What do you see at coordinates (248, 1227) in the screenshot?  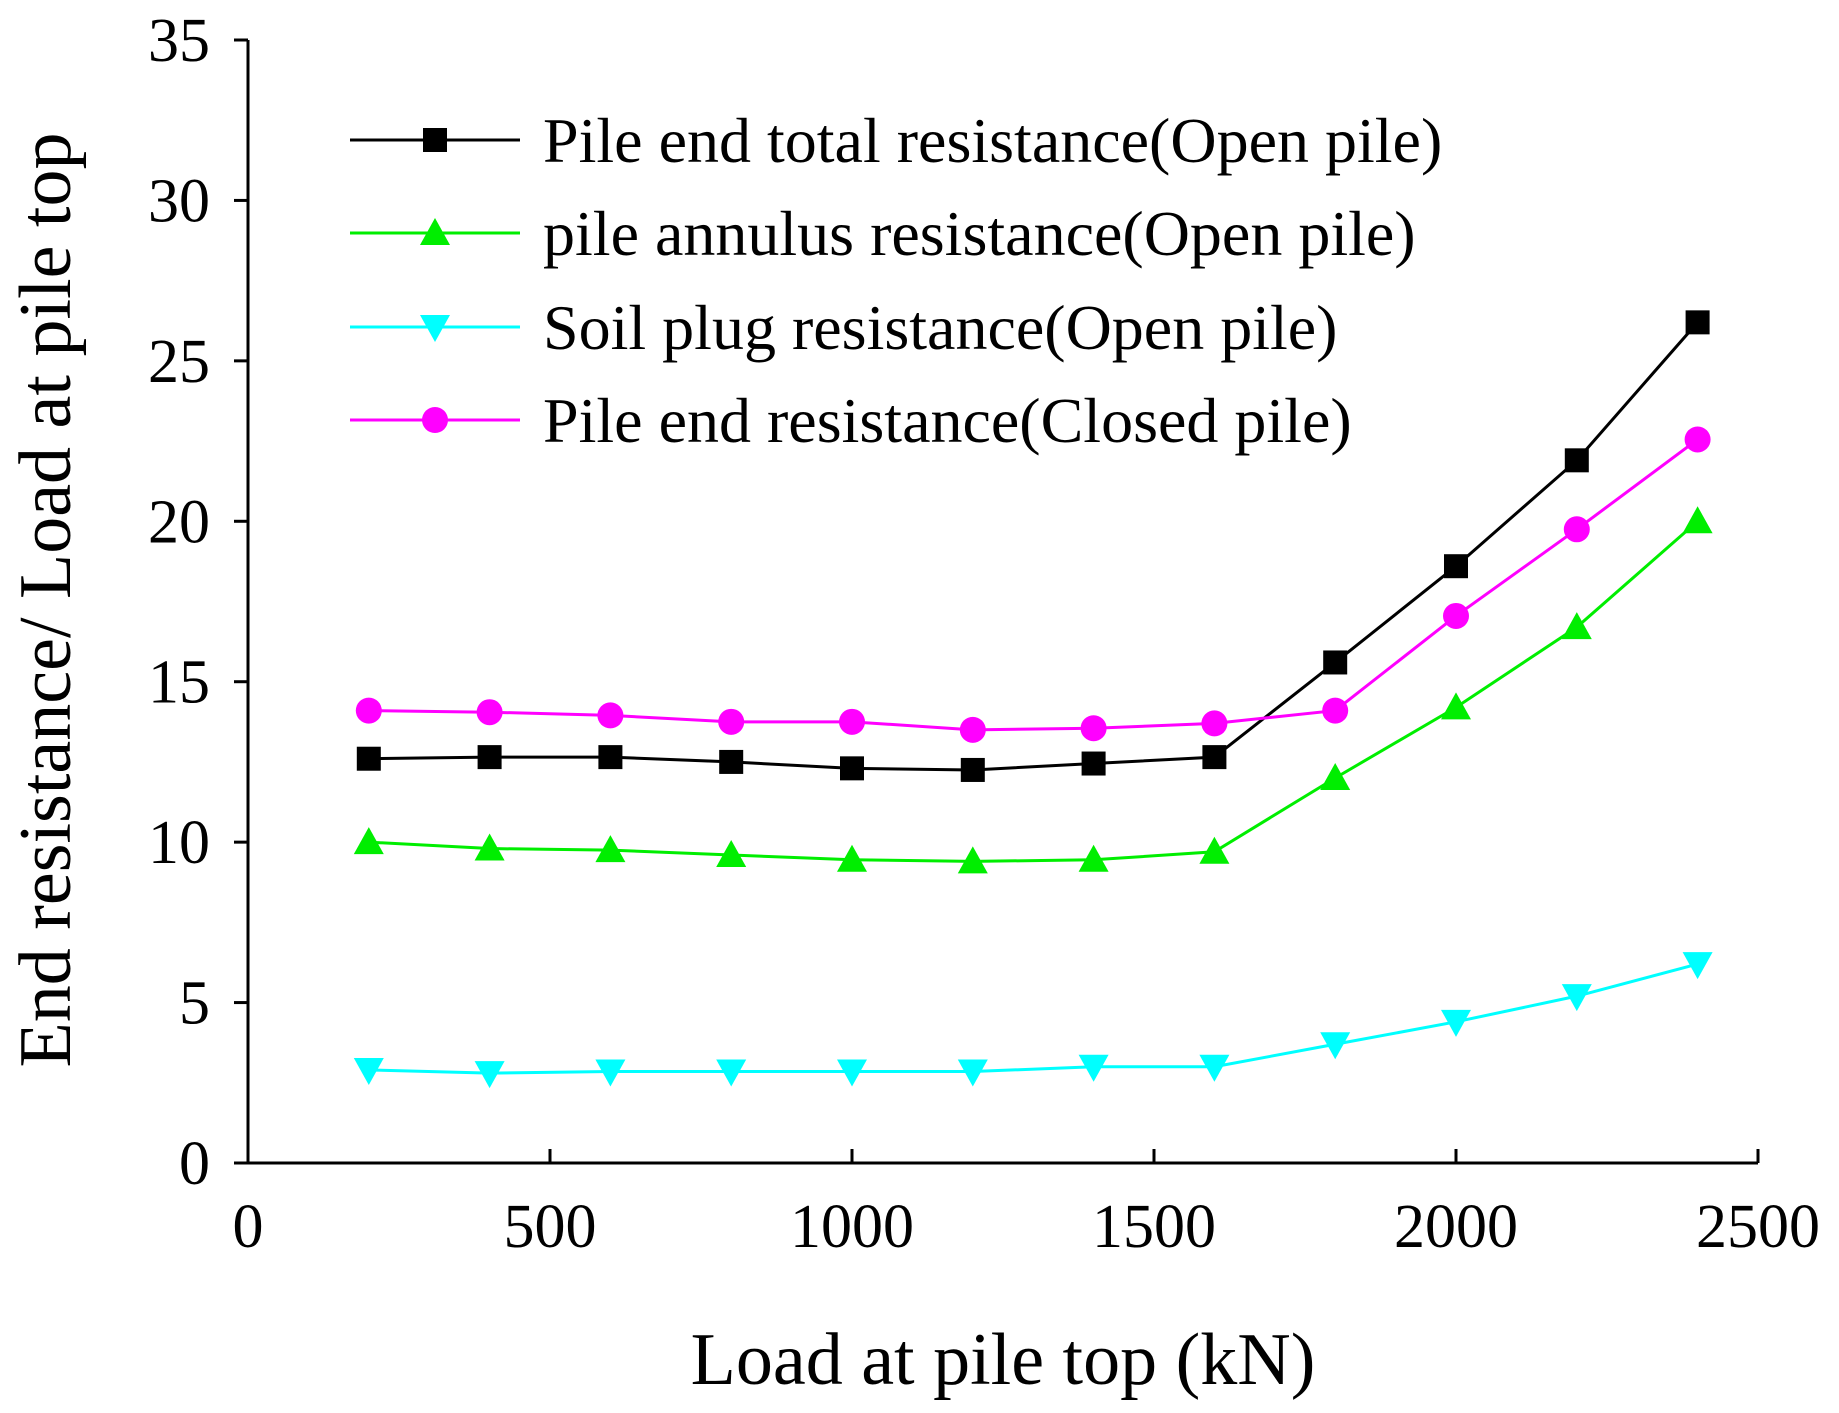 I see `x-tick-label: 0` at bounding box center [248, 1227].